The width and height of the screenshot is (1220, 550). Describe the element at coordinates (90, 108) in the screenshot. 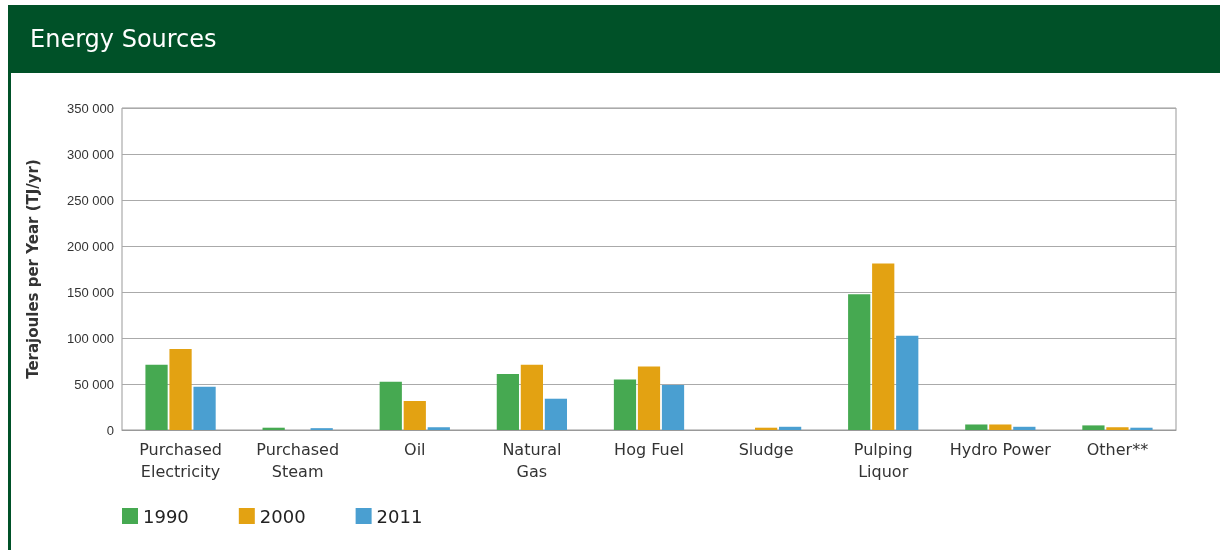

I see `y-tick-label: 350 000` at that location.